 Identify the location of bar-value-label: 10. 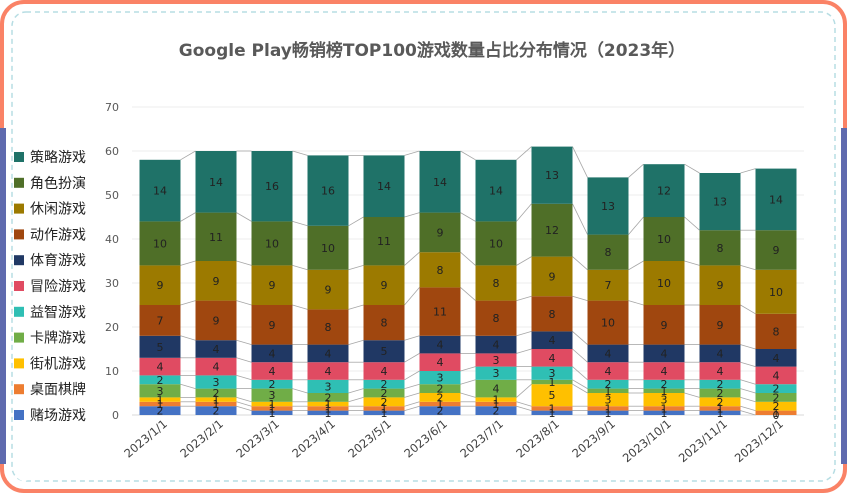
(496, 243).